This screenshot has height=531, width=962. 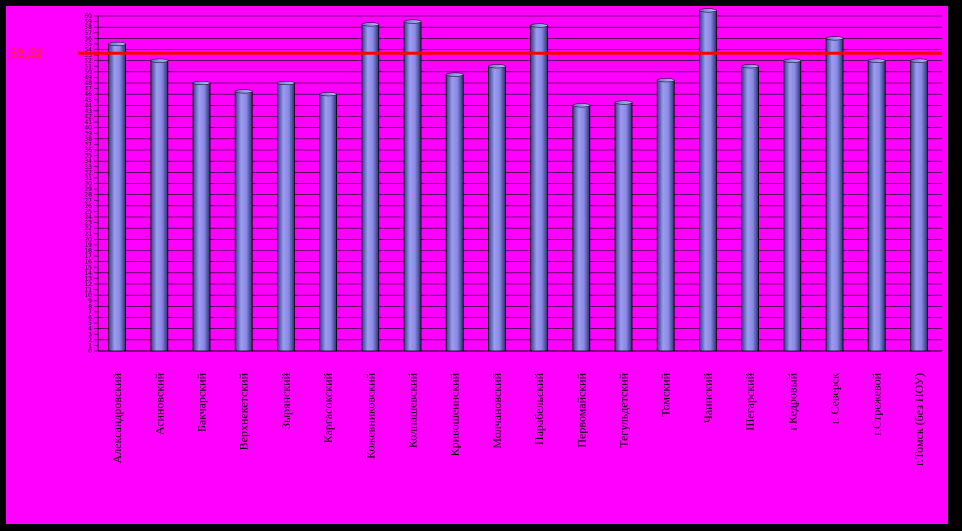 I want to click on y-tick-label: 45, so click(x=88, y=100).